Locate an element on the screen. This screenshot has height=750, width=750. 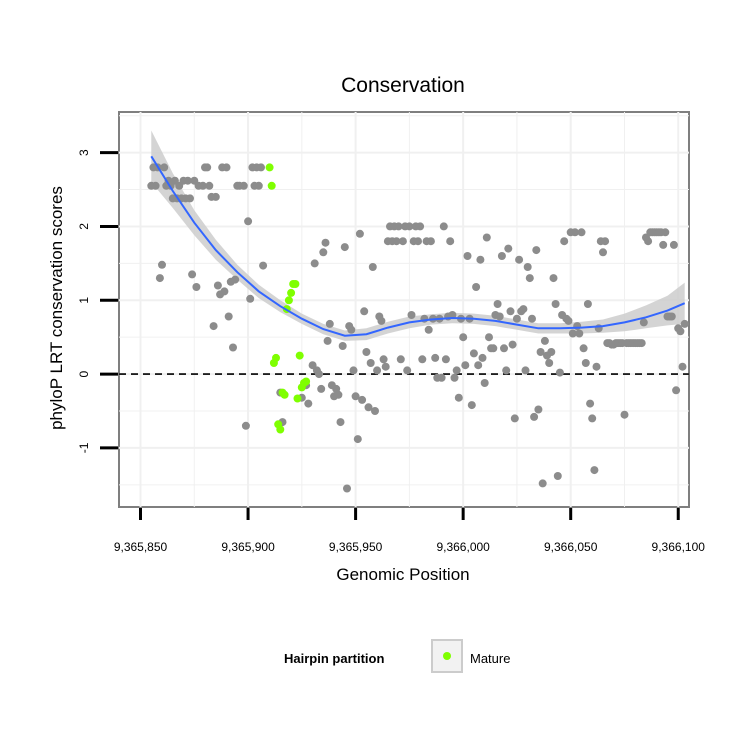
x-tick-label: 9,365,900 is located at coordinates (248, 547).